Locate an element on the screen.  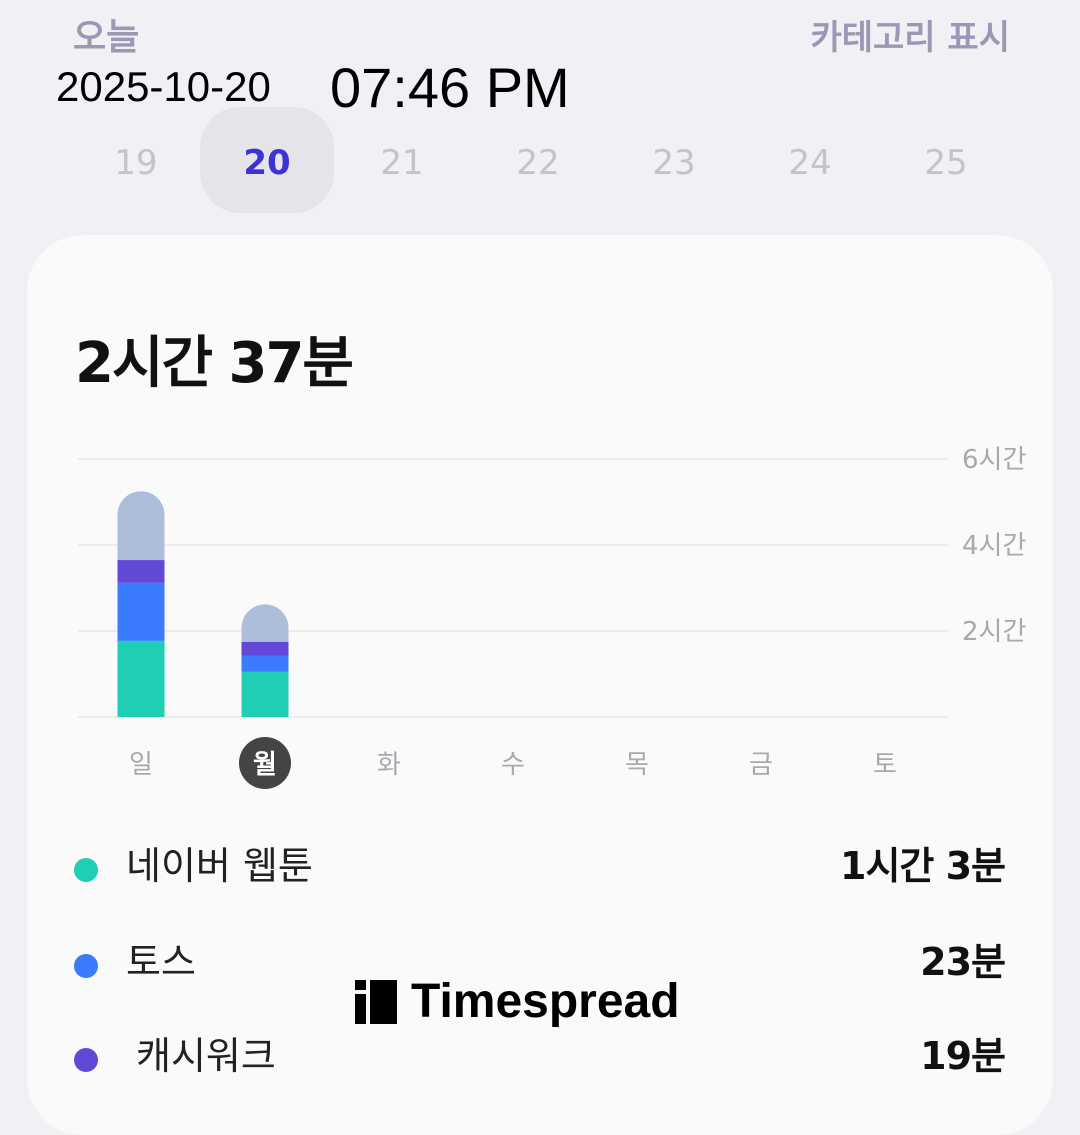
overlay-time: 07:46 PM is located at coordinates (450, 87).